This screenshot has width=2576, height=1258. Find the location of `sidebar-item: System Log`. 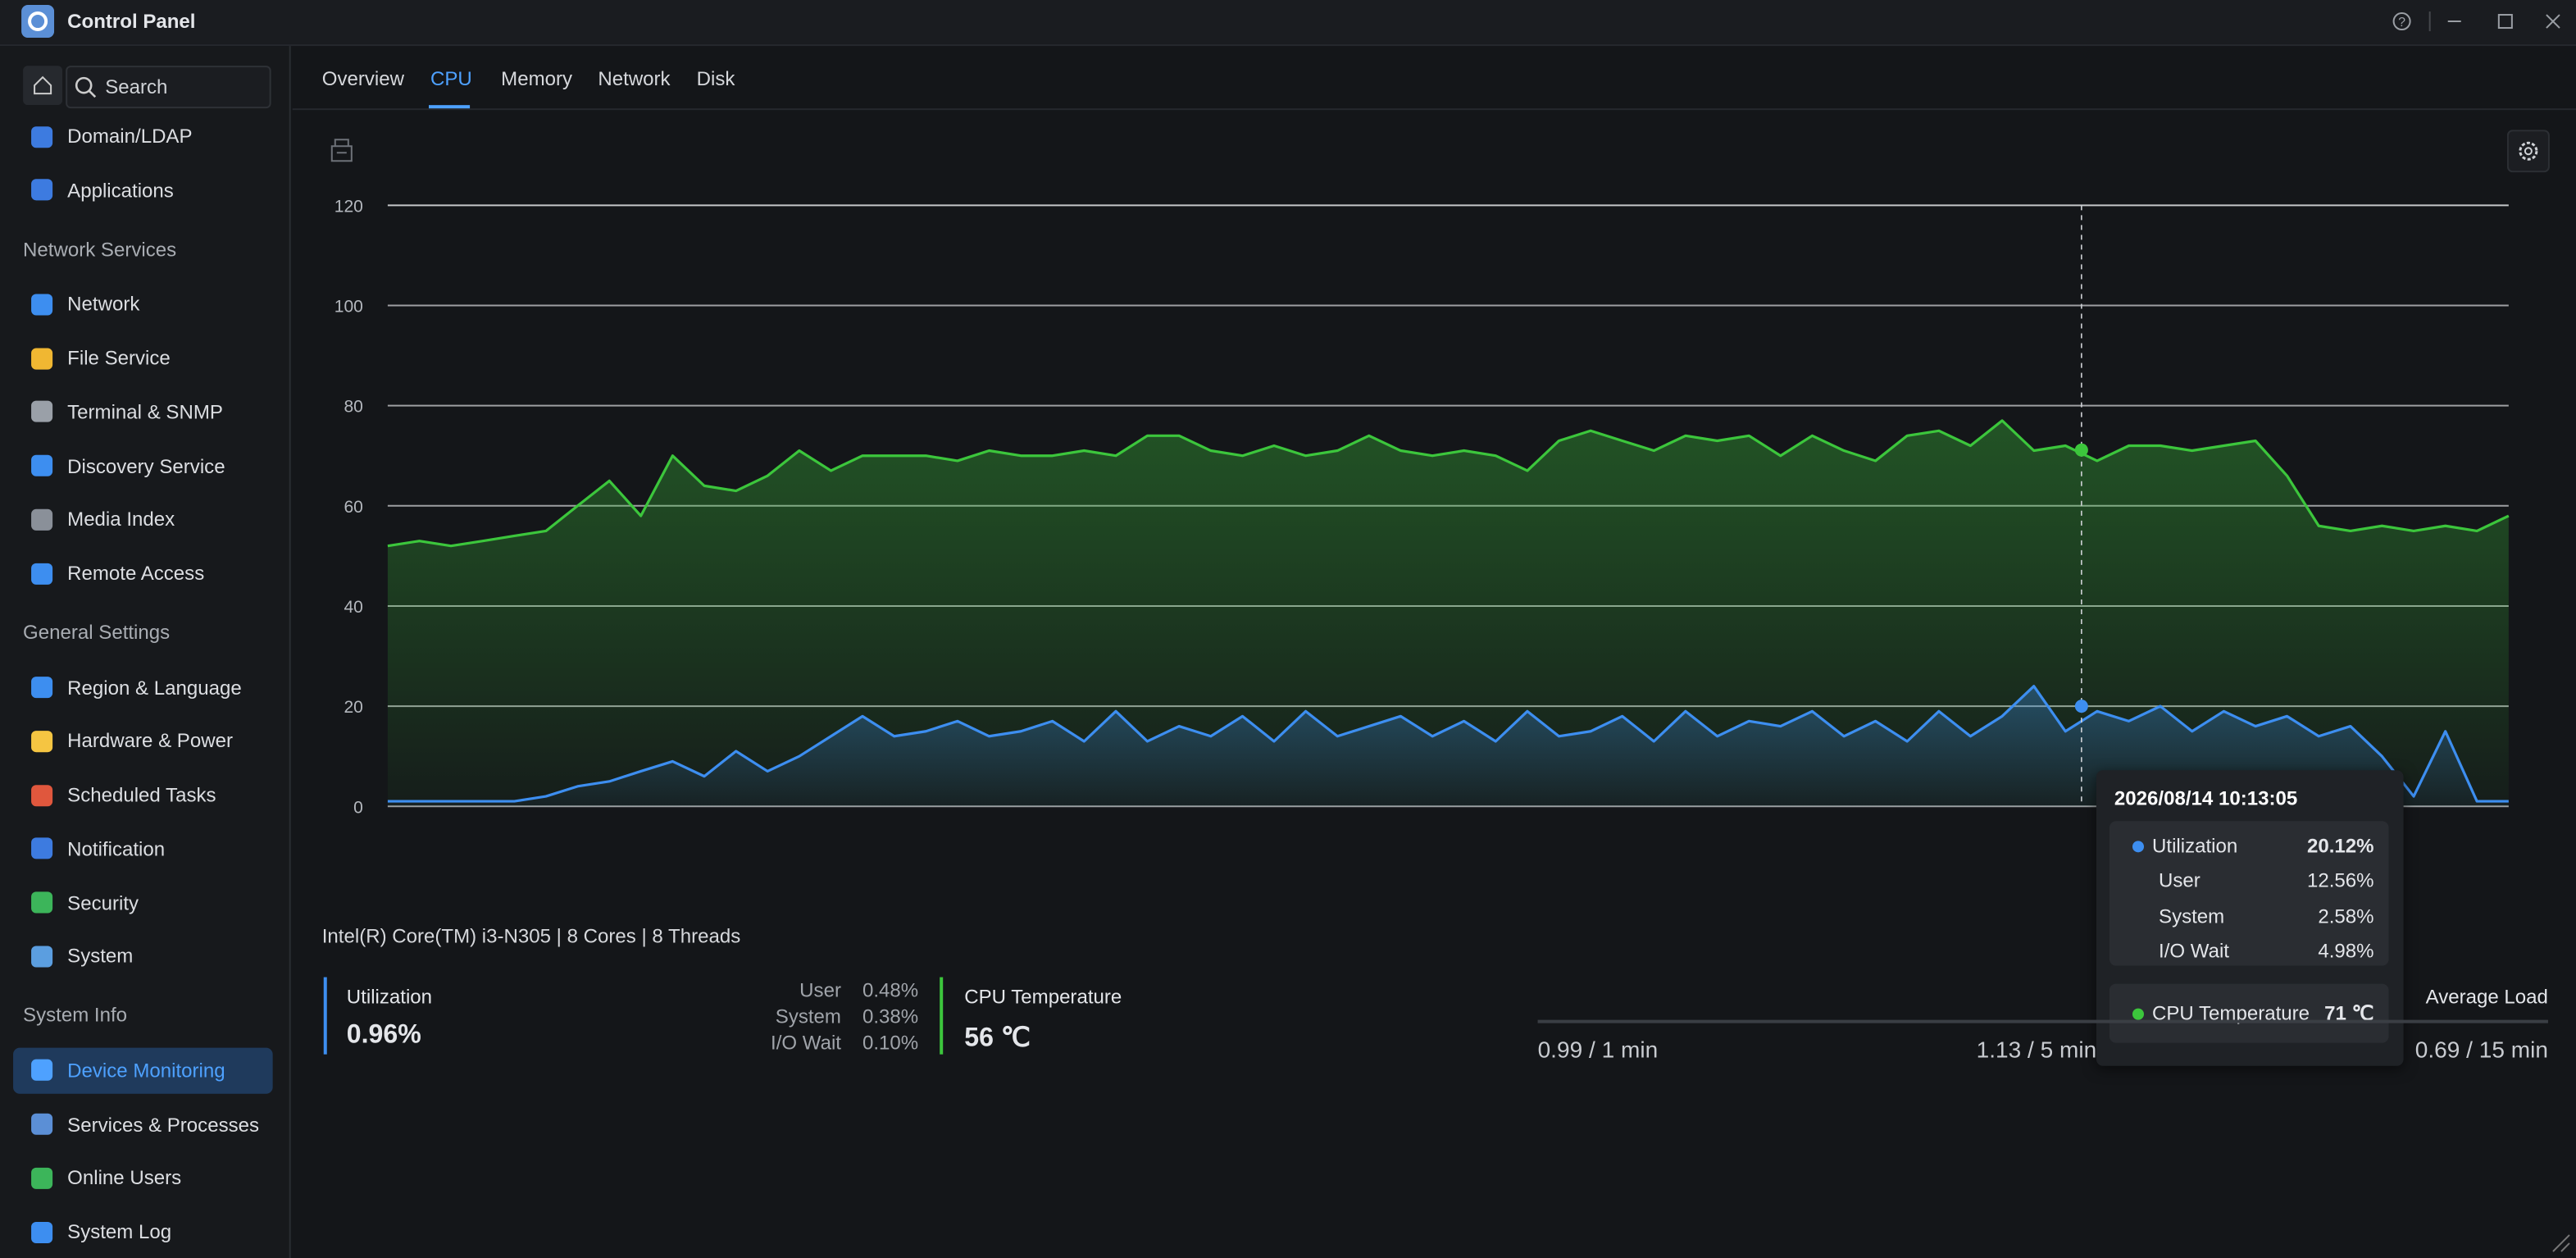

sidebar-item: System Log is located at coordinates (143, 1232).